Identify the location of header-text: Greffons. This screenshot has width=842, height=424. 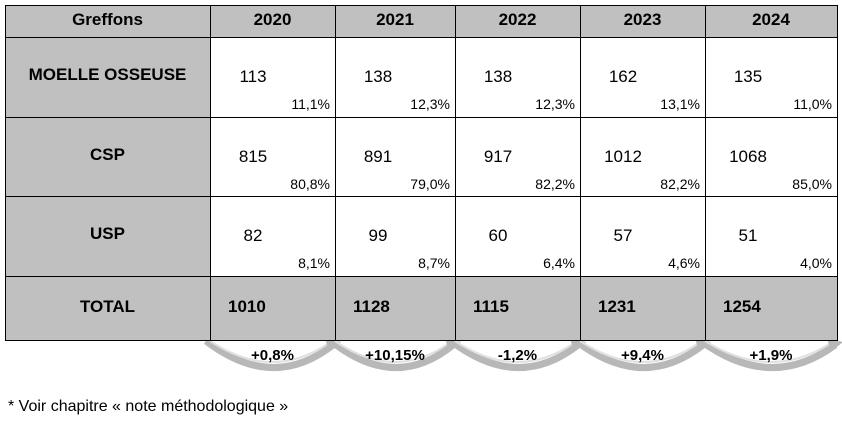
(107, 19).